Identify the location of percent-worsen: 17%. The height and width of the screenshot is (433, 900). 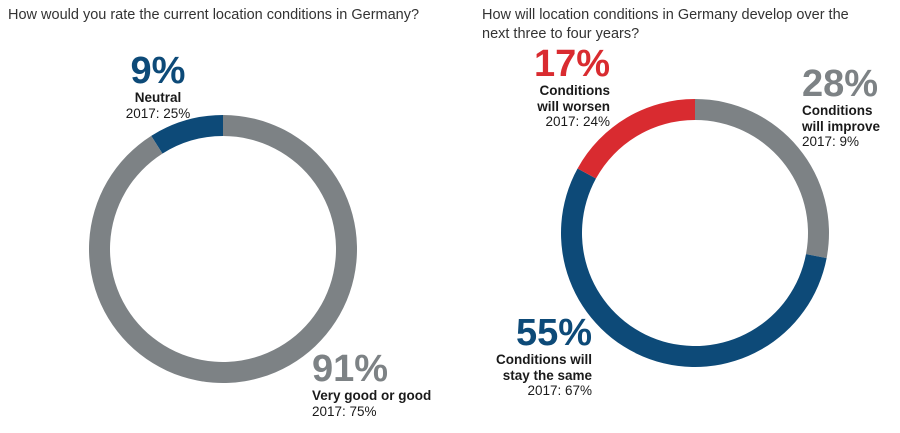
(571, 64).